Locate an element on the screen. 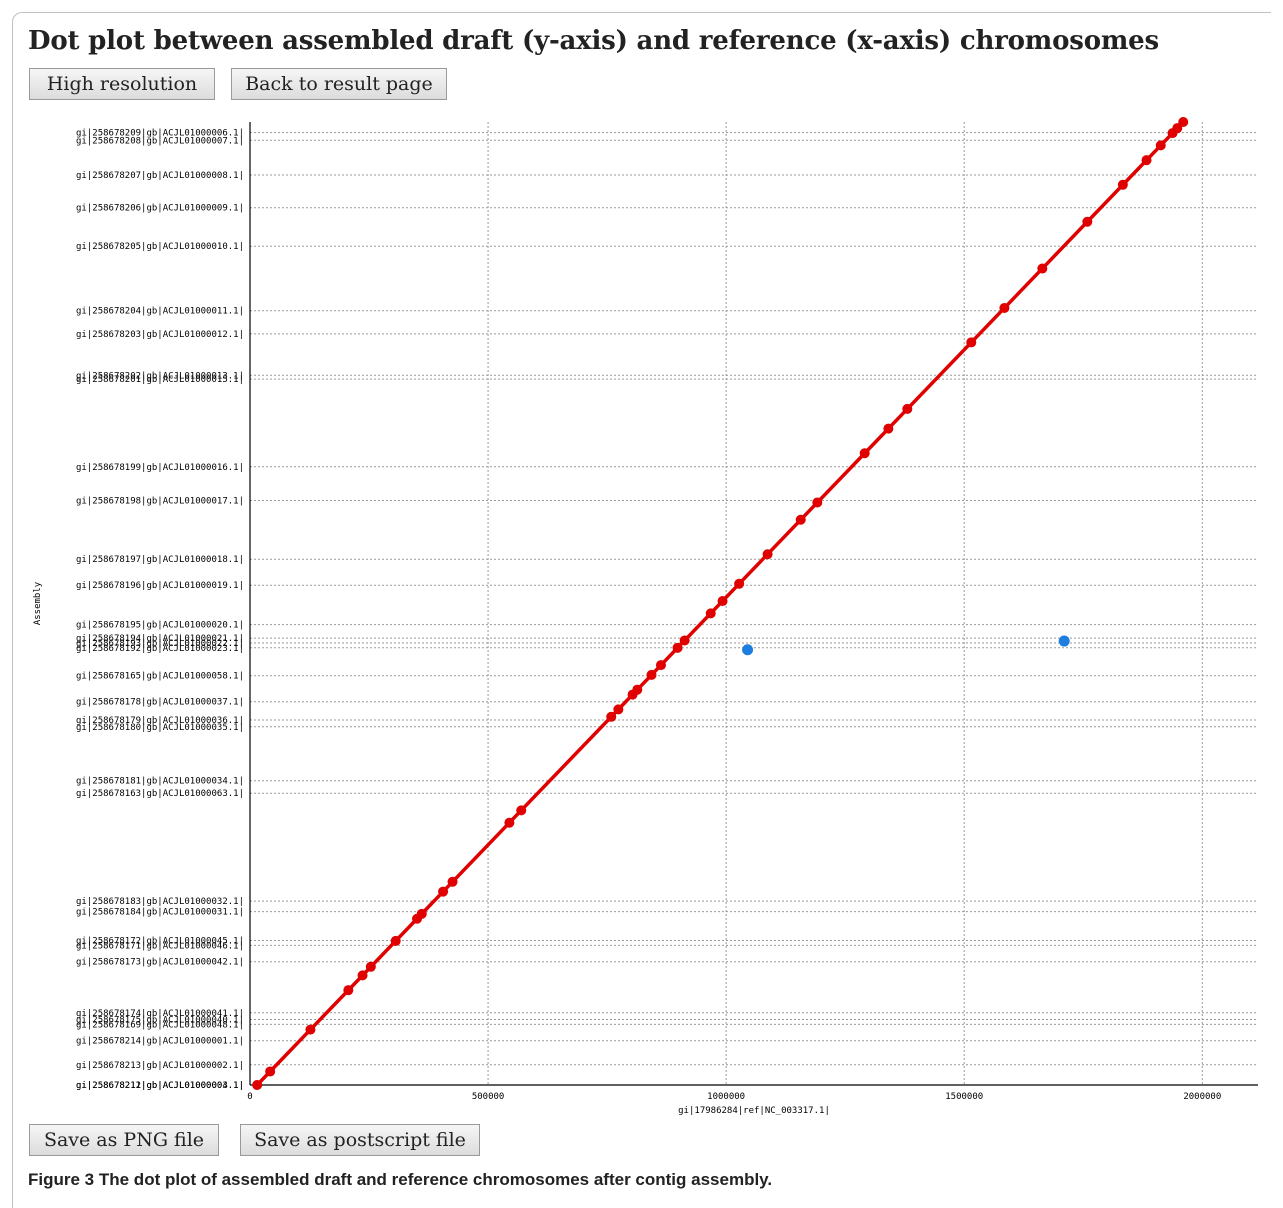 The image size is (1283, 1208). y-tick-label: gi|258678214|gb|ACJL01000001.1| is located at coordinates (160, 1042).